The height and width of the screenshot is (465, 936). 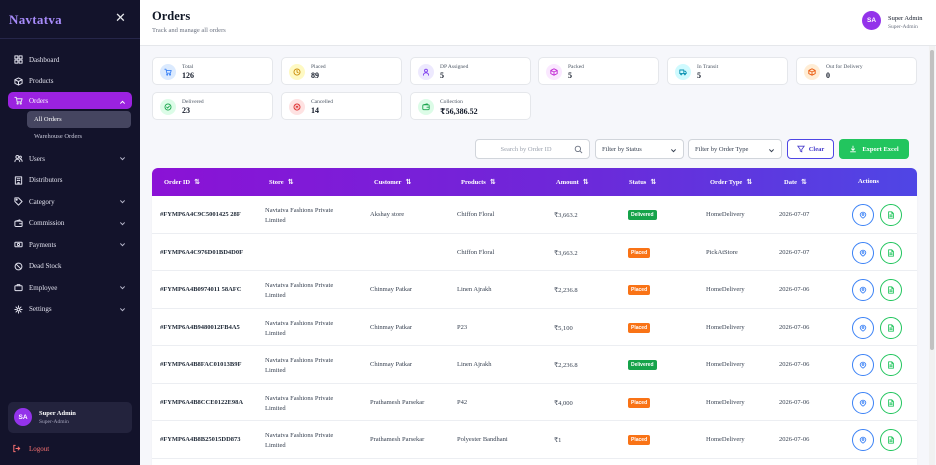 What do you see at coordinates (442, 75) in the screenshot?
I see `stat-value: 5` at bounding box center [442, 75].